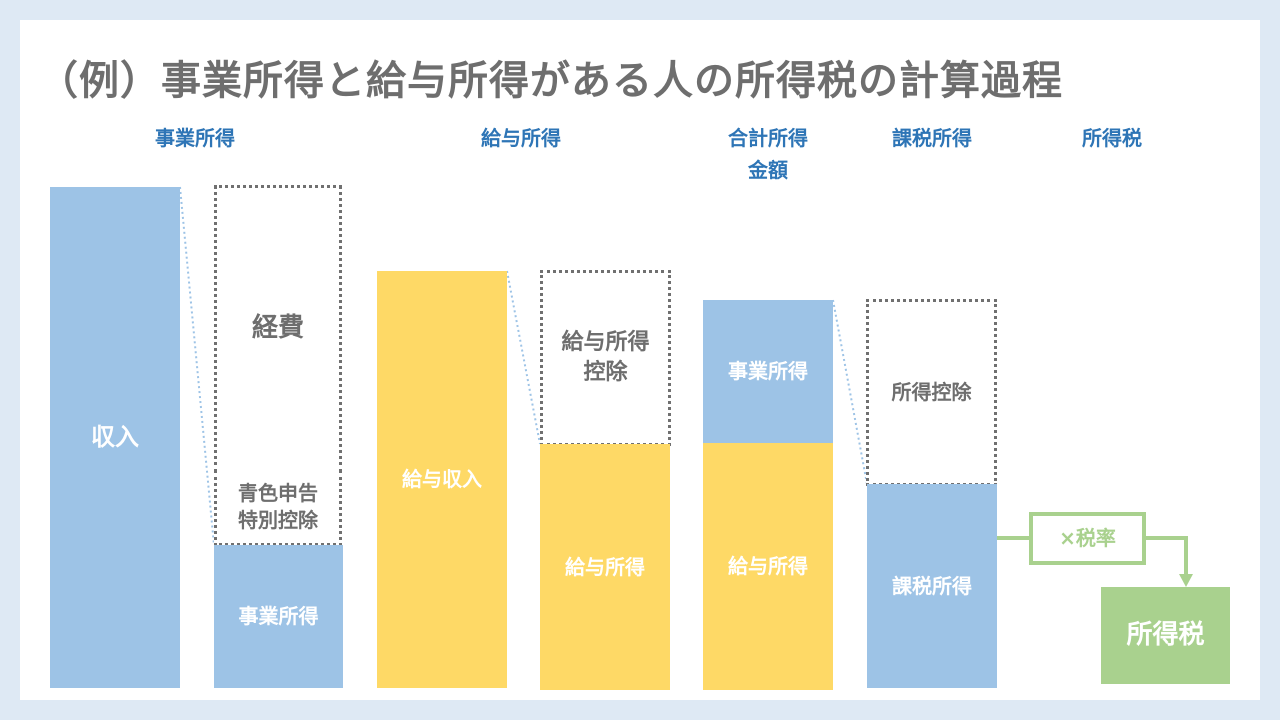 This screenshot has width=1280, height=720. Describe the element at coordinates (278, 329) in the screenshot. I see `expenses-box: 経費` at that location.